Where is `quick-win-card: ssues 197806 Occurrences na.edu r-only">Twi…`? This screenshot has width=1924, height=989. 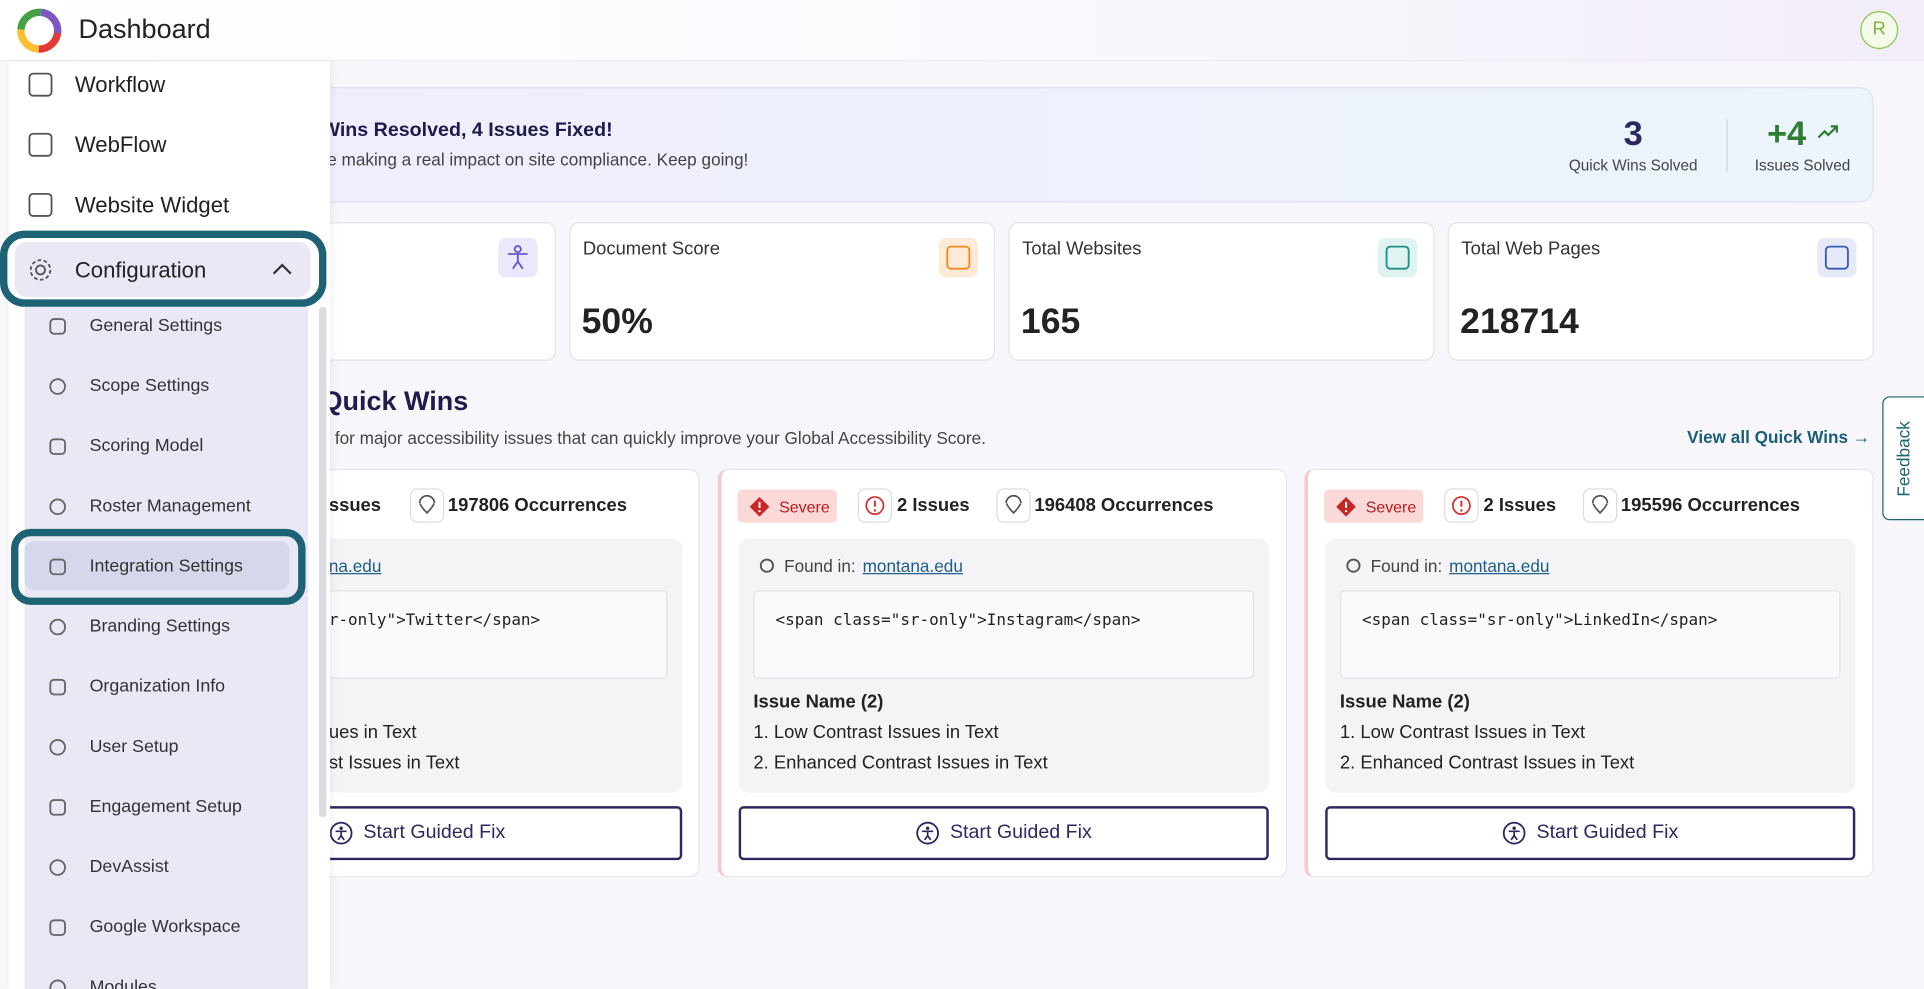 quick-win-card: ssues 197806 Occurrences na.edu r-only">Twi… is located at coordinates (500, 673).